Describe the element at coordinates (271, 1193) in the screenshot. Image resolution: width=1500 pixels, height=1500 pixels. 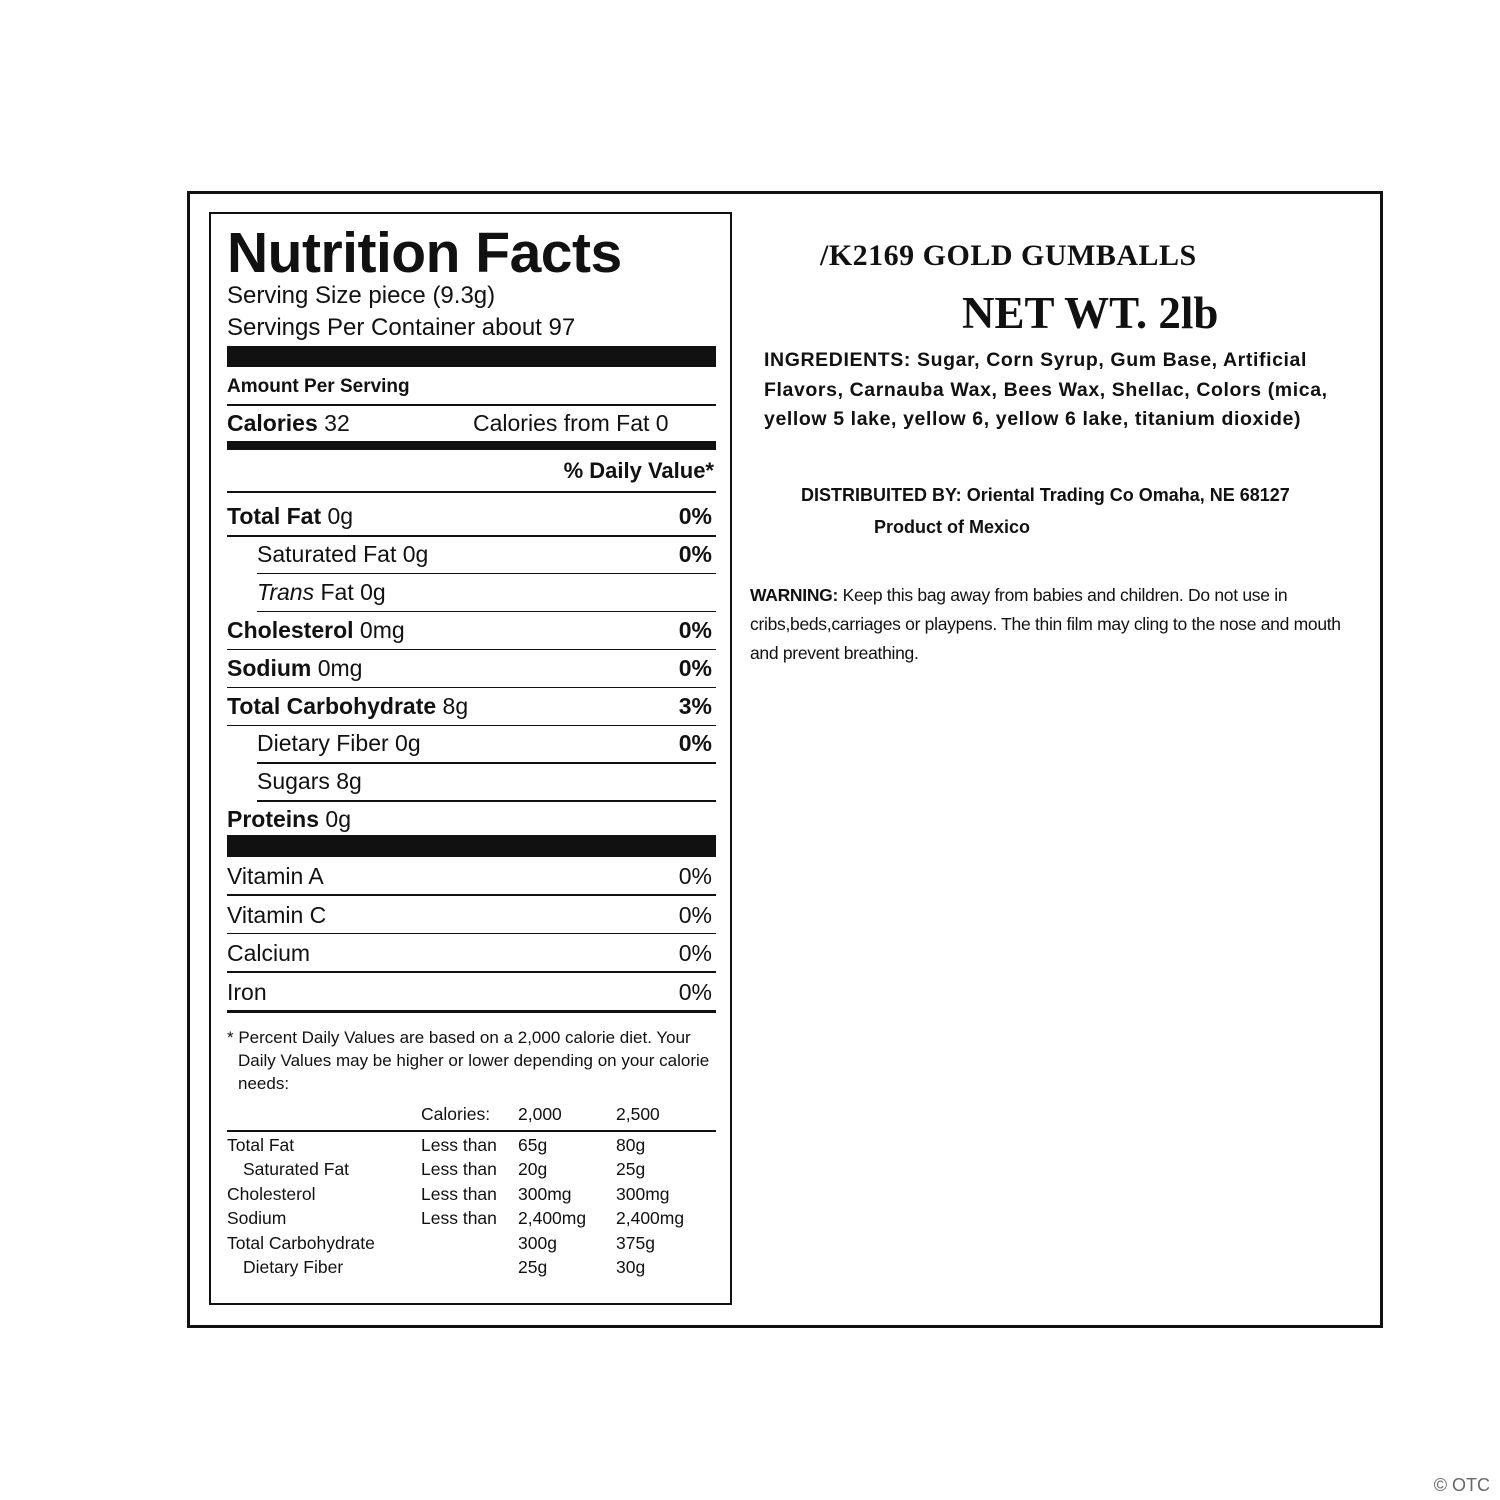
I see `table-name: Cholesterol` at that location.